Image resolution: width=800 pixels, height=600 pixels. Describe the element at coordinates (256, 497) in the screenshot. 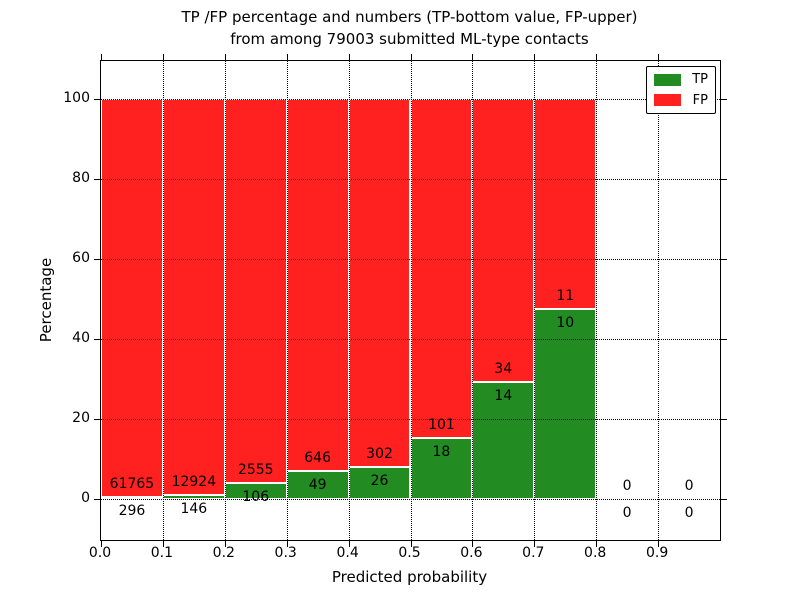

I see `annotation-tp-count: 106` at that location.